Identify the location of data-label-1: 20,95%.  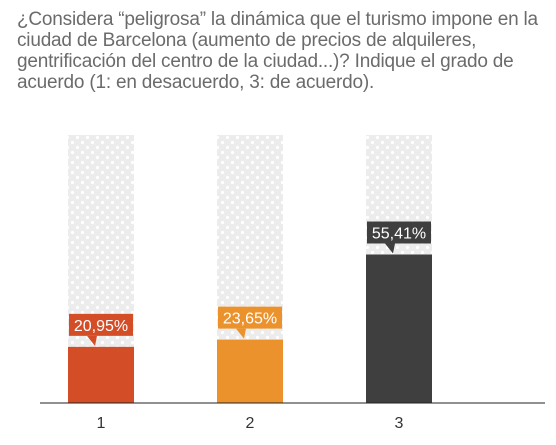
(101, 329).